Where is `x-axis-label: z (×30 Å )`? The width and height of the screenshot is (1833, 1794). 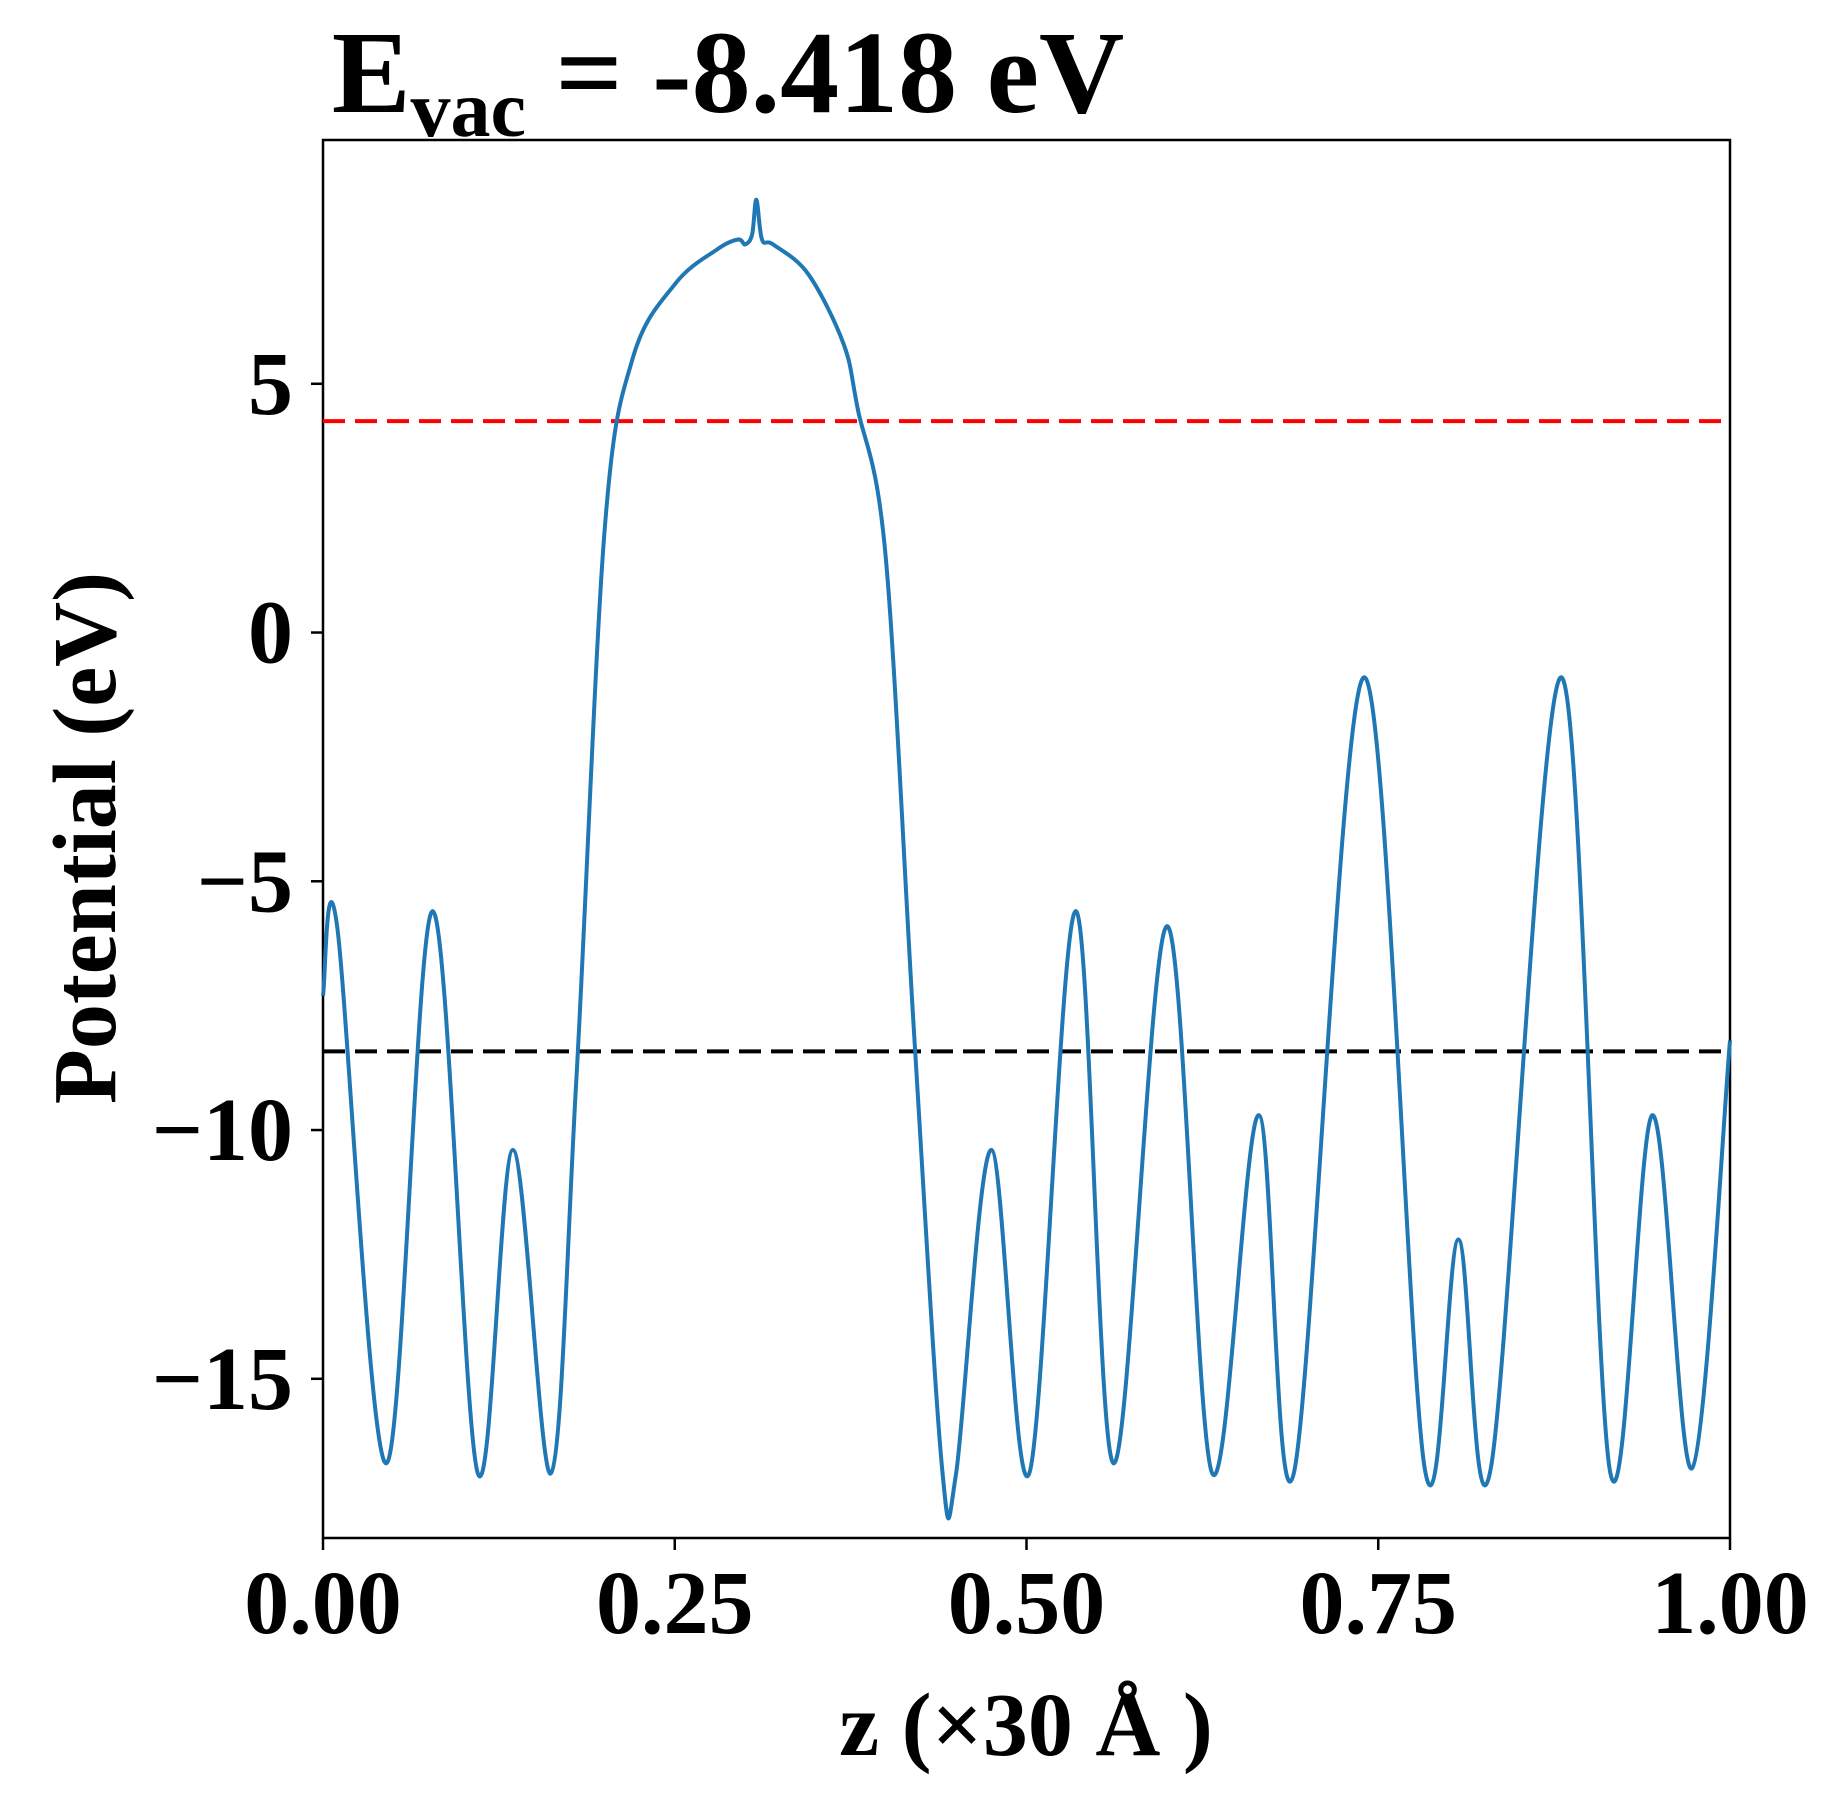
x-axis-label: z (×30 Å ) is located at coordinates (1026, 1725).